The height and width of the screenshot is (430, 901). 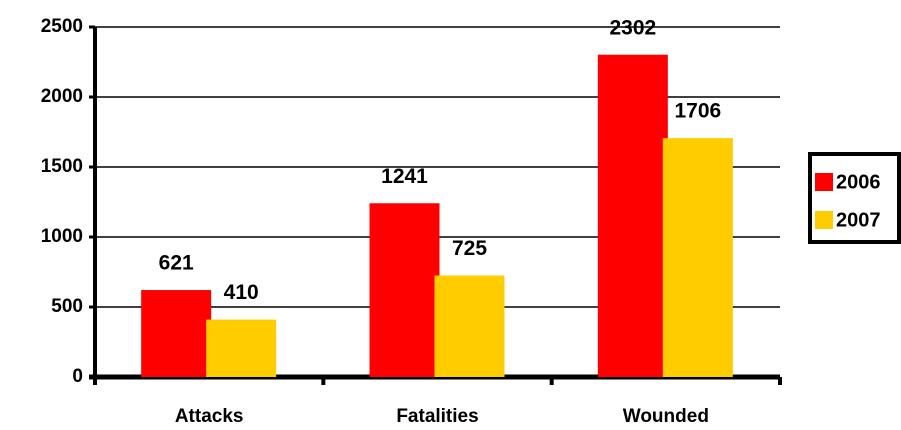 What do you see at coordinates (209, 416) in the screenshot?
I see `x-tick-label: Attacks` at bounding box center [209, 416].